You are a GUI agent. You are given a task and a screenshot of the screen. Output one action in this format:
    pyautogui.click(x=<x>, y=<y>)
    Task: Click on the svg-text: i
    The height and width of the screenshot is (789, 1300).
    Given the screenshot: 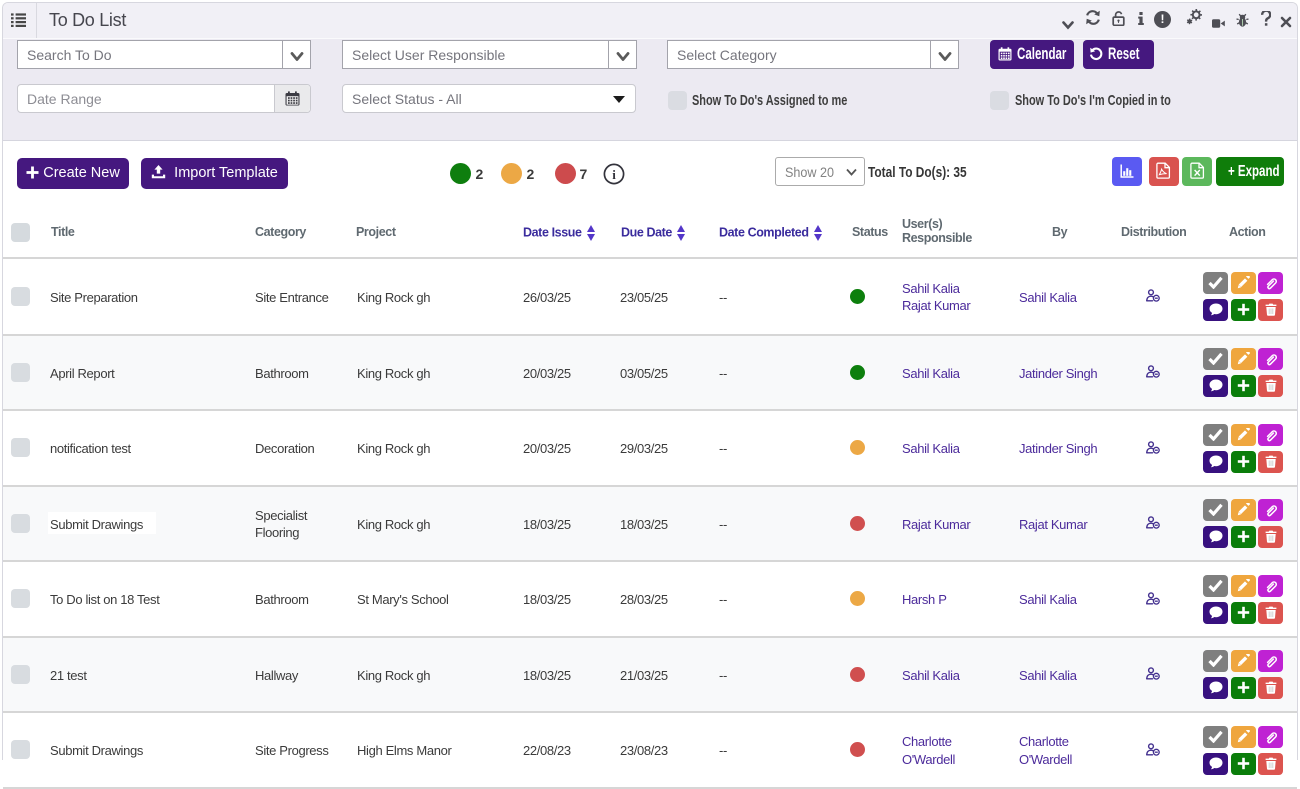 What is the action you would take?
    pyautogui.click(x=614, y=174)
    